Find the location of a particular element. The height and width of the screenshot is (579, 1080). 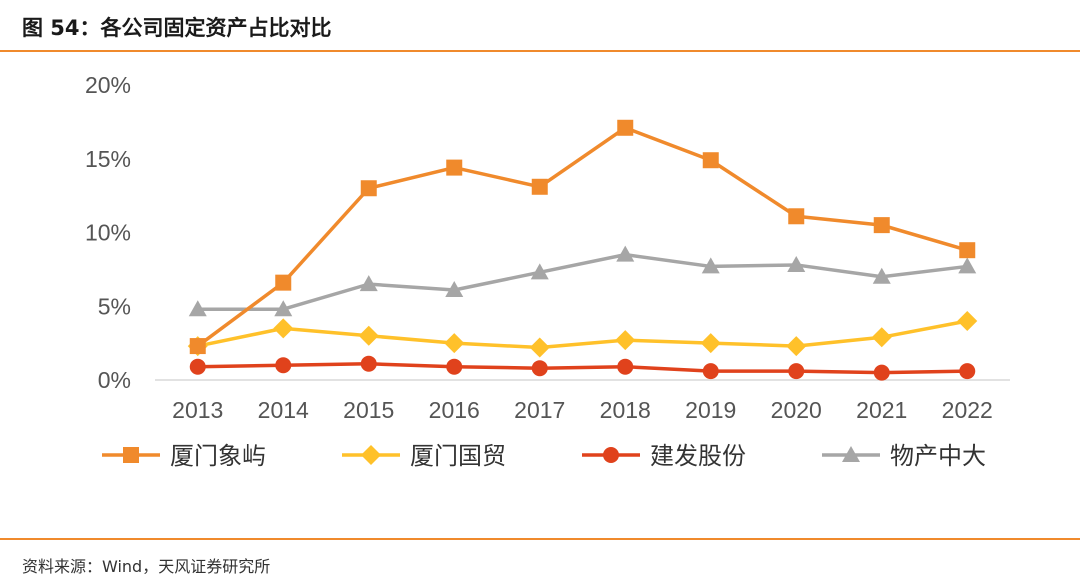

y-axis-ticks: 0% 5% 10% 15% 20% is located at coordinates (108, 232).